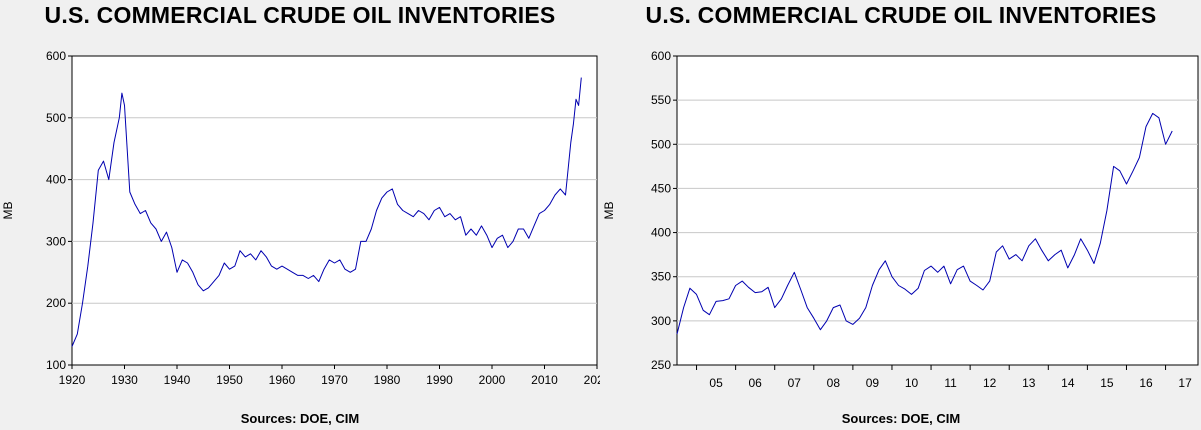  What do you see at coordinates (56, 365) in the screenshot?
I see `y-tick-label: 100` at bounding box center [56, 365].